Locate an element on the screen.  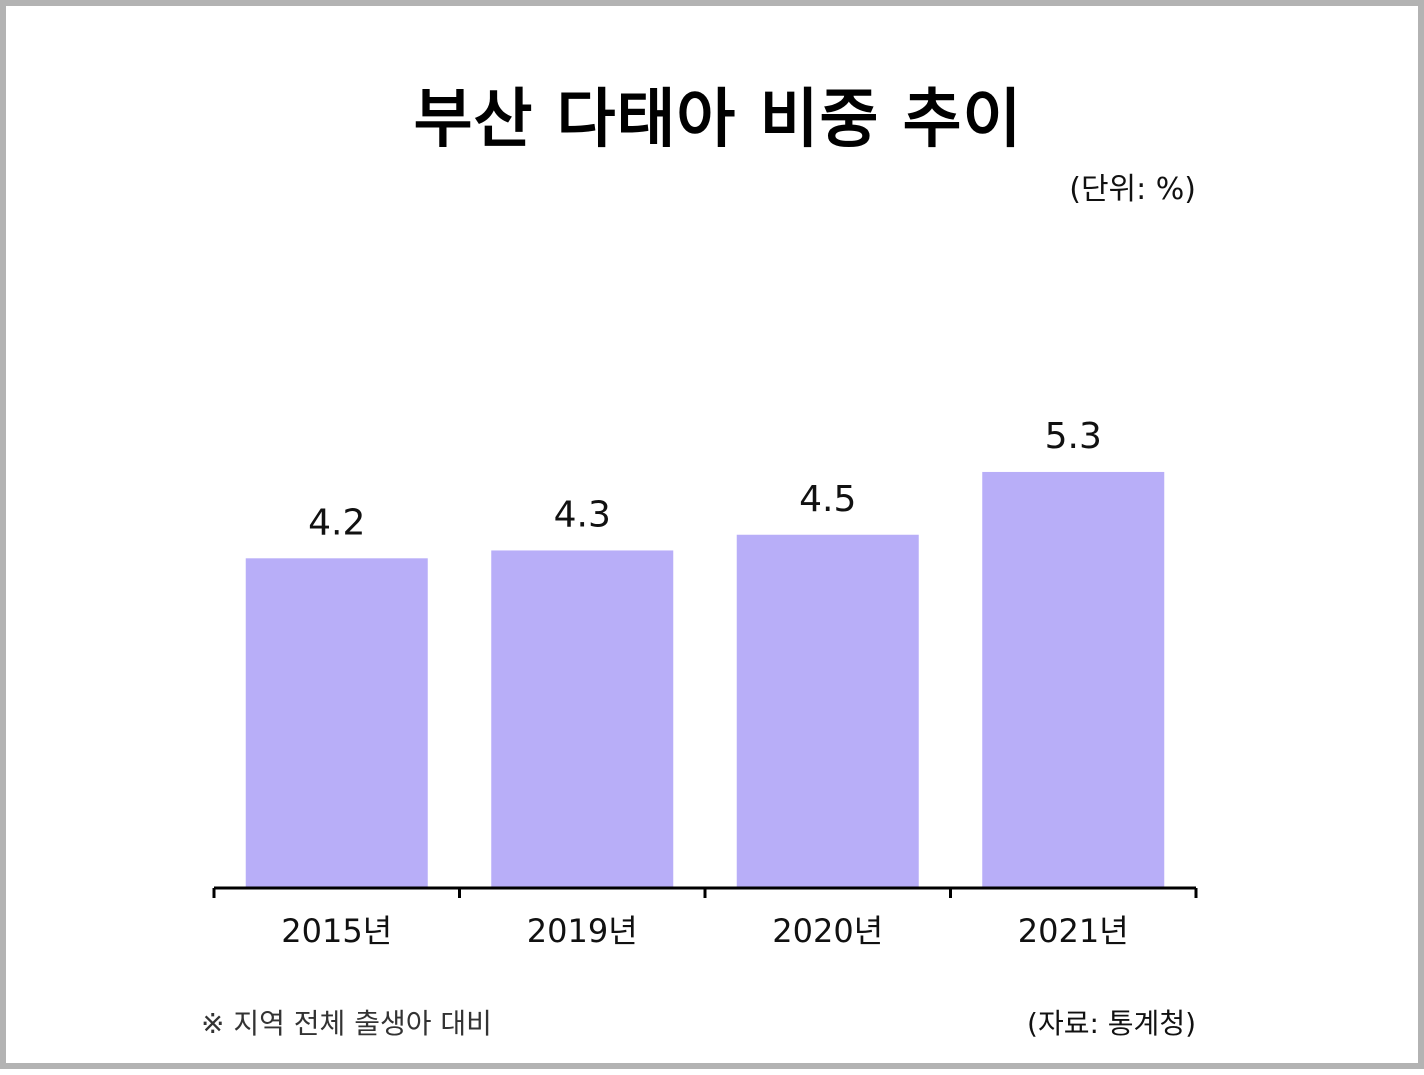
x-tick-label: 2019년 is located at coordinates (582, 931).